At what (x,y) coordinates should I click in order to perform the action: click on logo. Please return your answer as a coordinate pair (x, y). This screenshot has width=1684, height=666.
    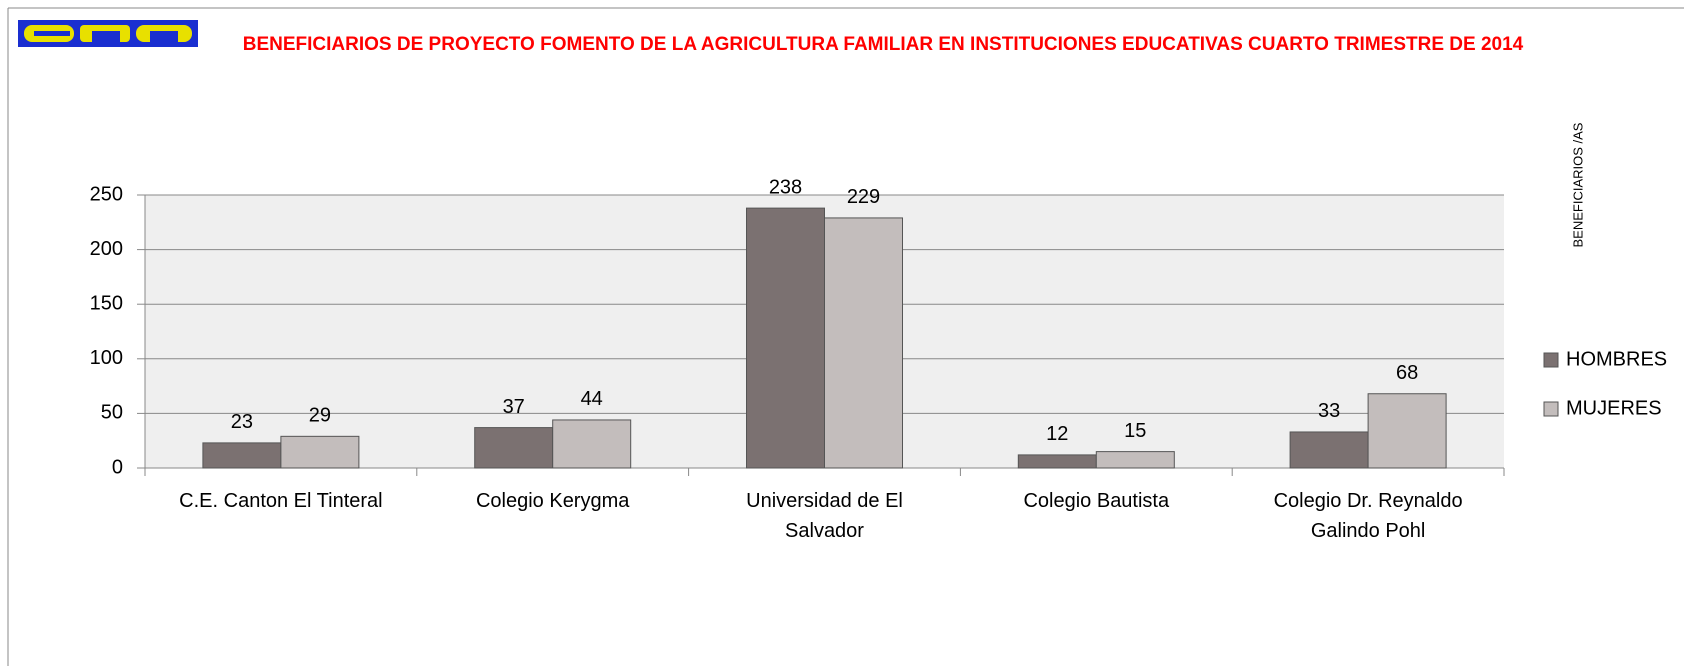
    Looking at the image, I should click on (108, 33).